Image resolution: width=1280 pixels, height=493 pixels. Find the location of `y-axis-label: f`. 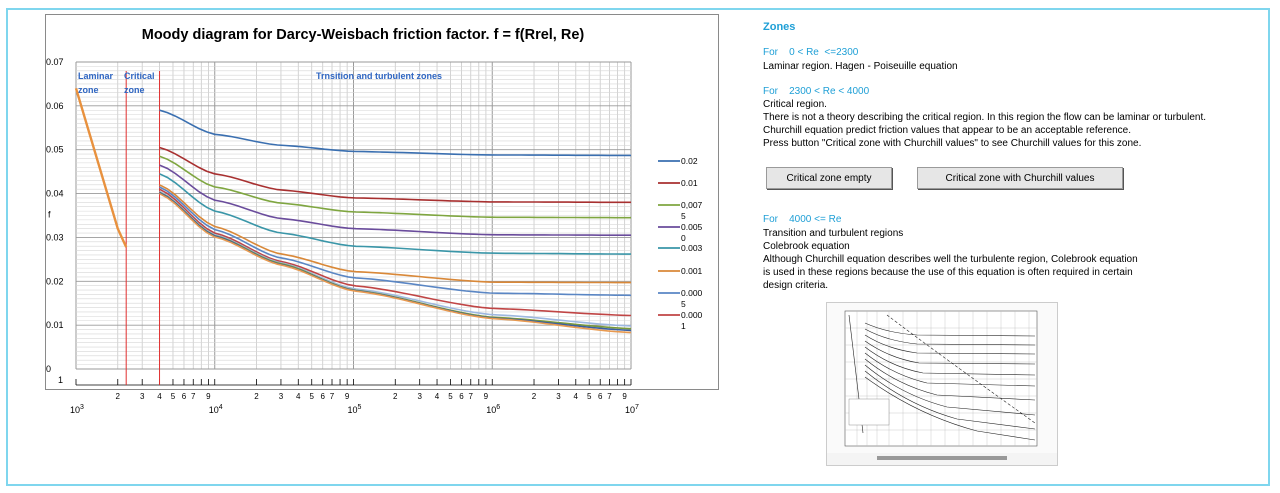

y-axis-label: f is located at coordinates (49, 215).